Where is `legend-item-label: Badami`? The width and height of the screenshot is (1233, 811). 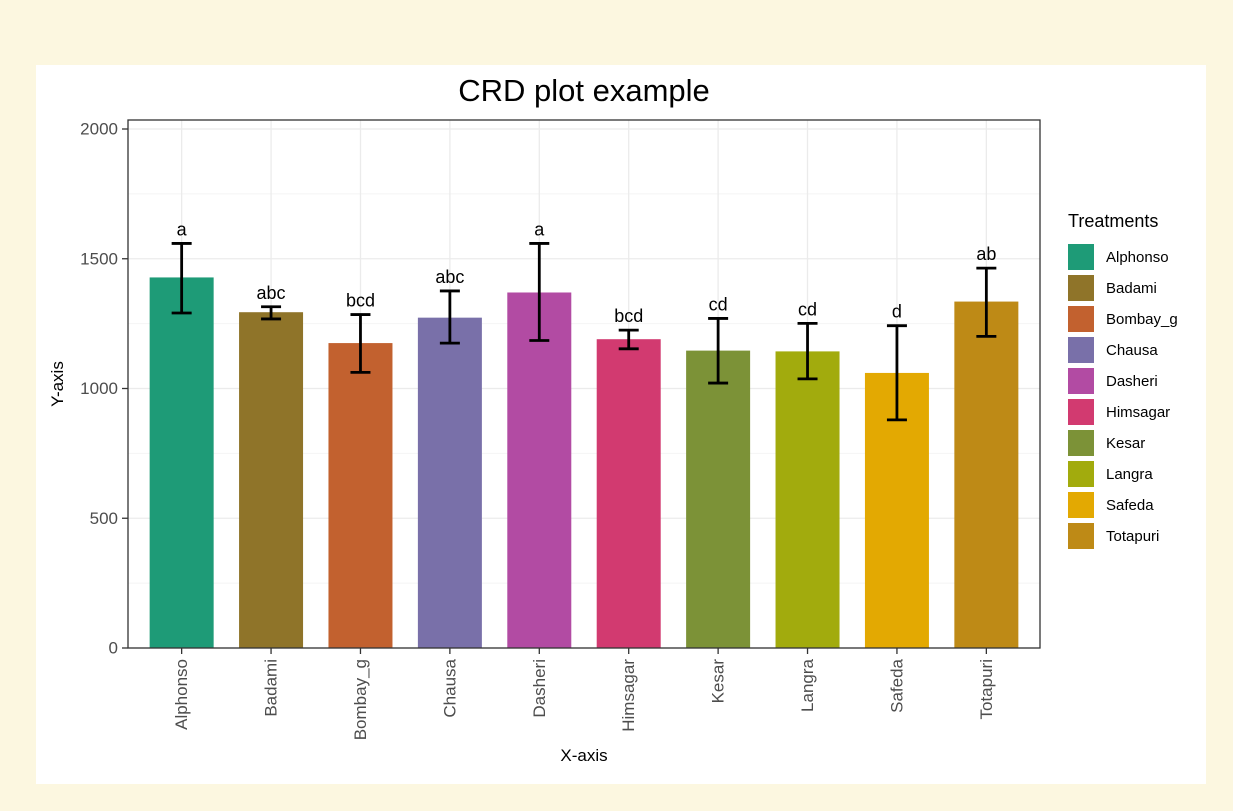
legend-item-label: Badami is located at coordinates (1131, 288).